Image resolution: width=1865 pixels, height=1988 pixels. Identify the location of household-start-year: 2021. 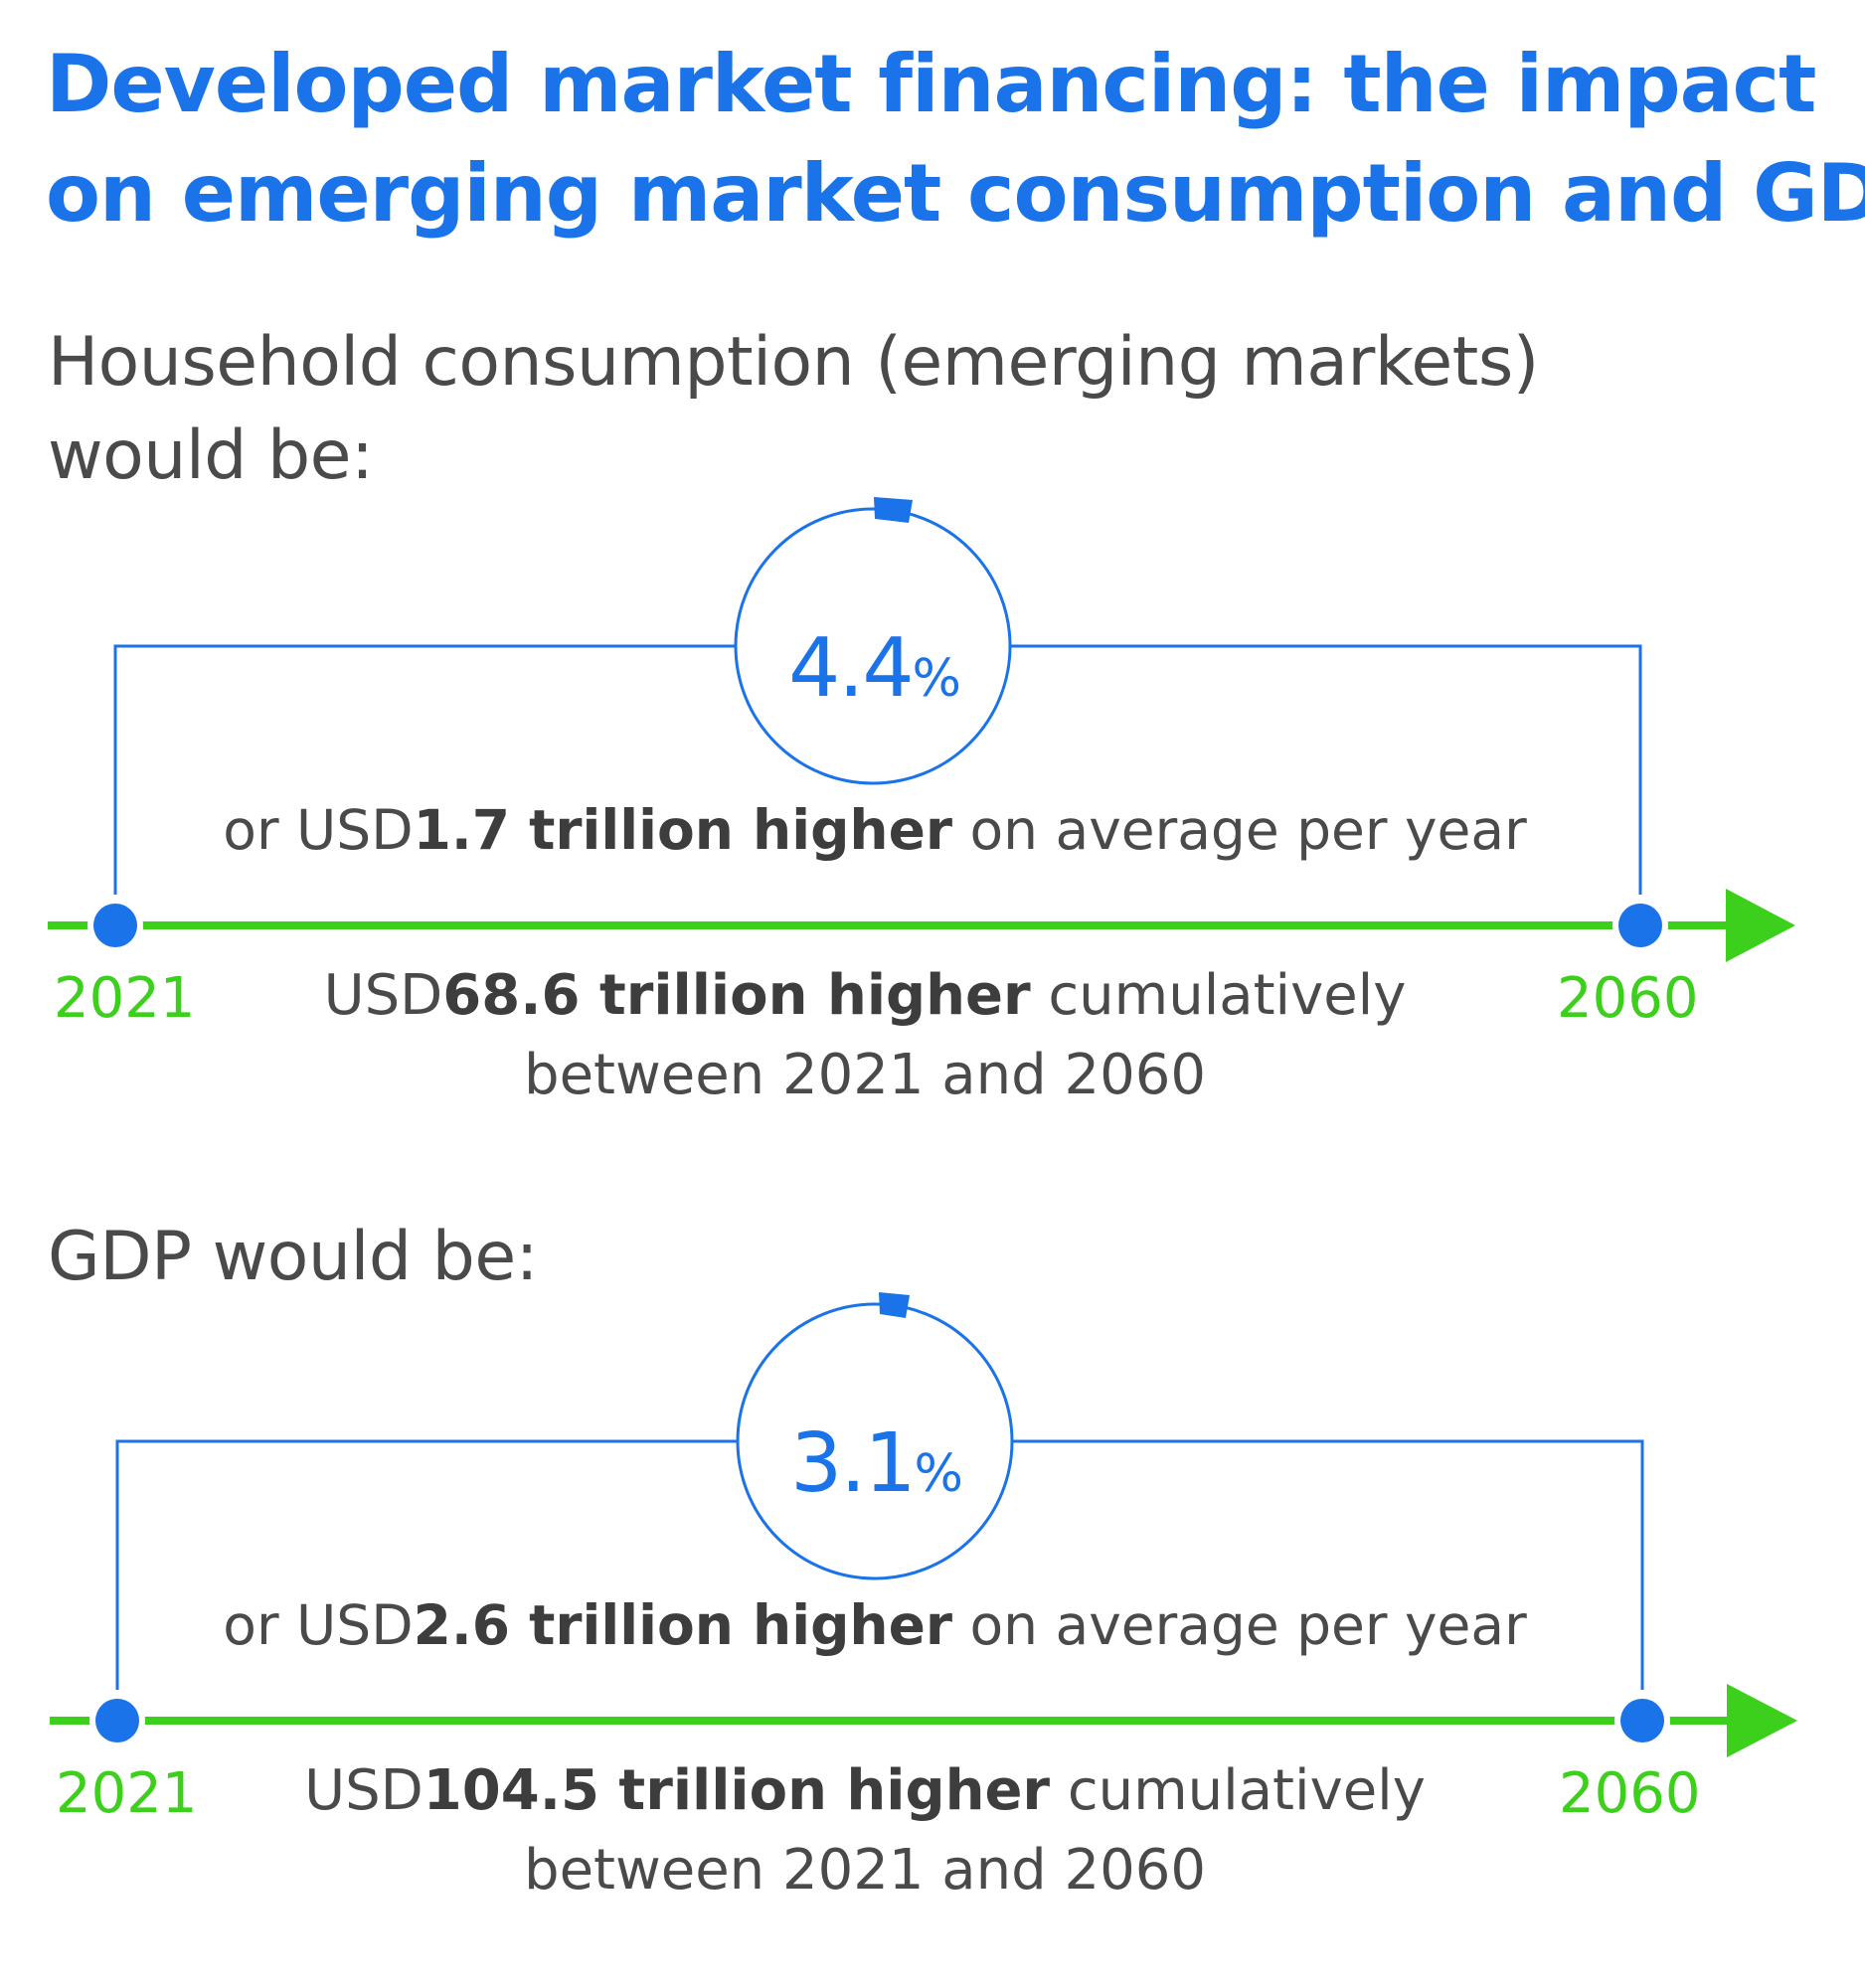
(125, 998).